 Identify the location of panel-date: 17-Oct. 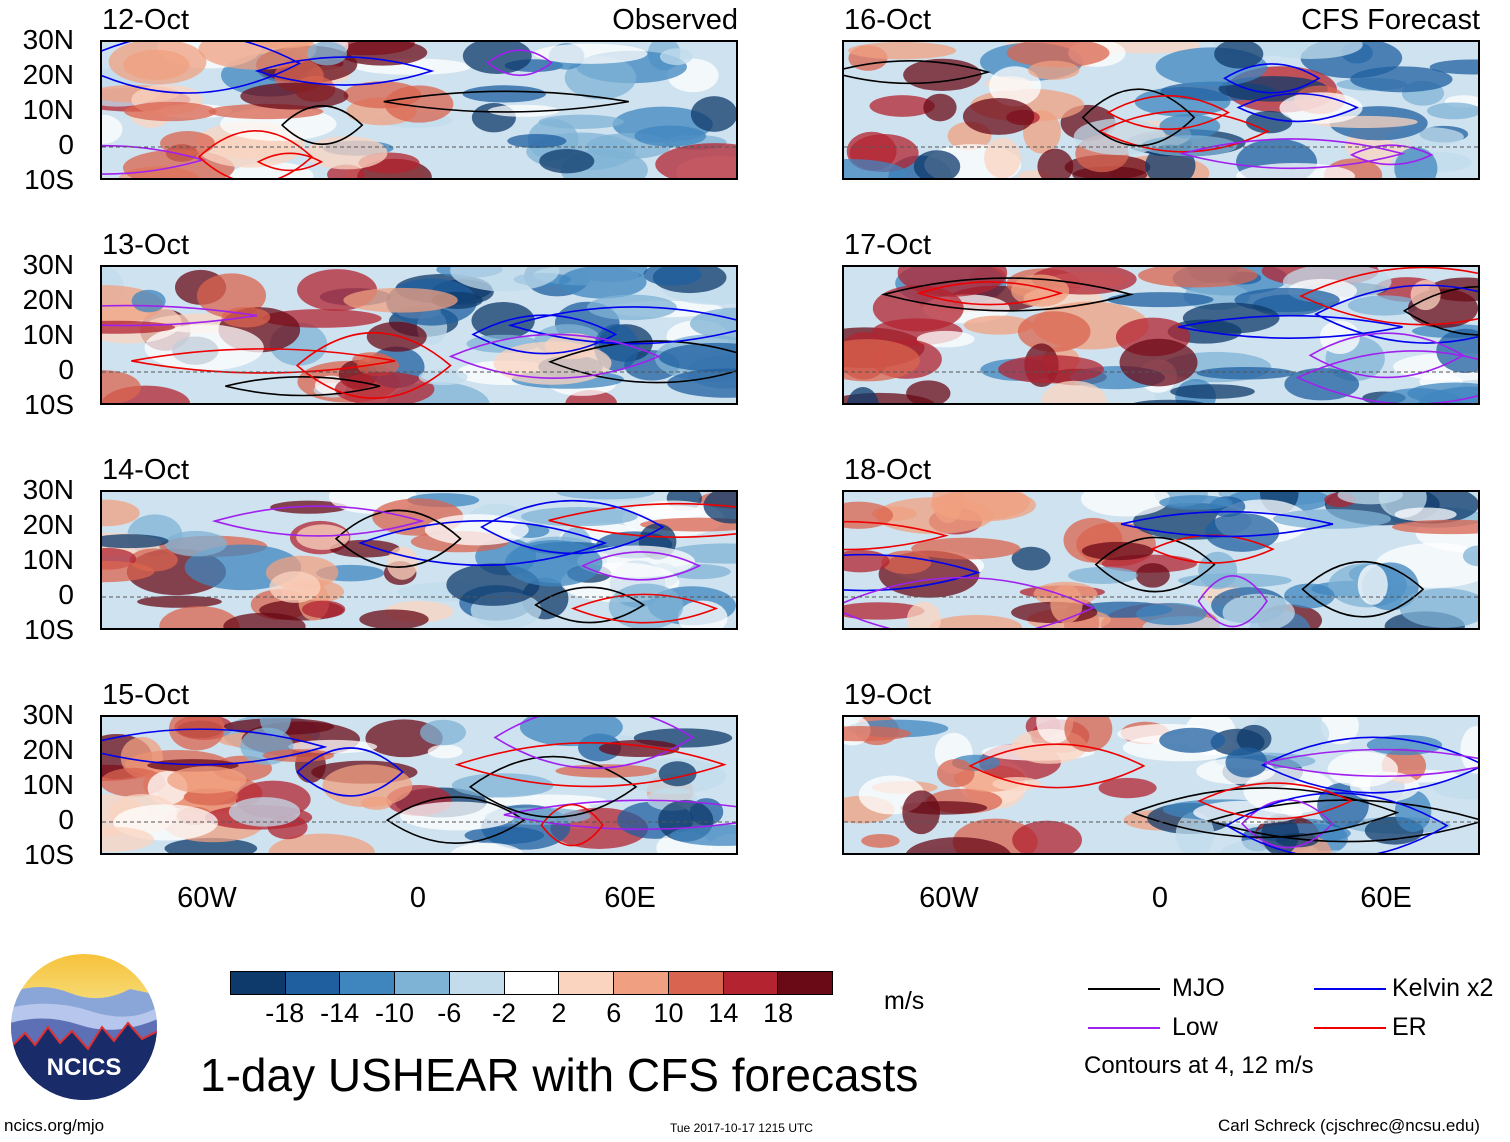
(888, 245).